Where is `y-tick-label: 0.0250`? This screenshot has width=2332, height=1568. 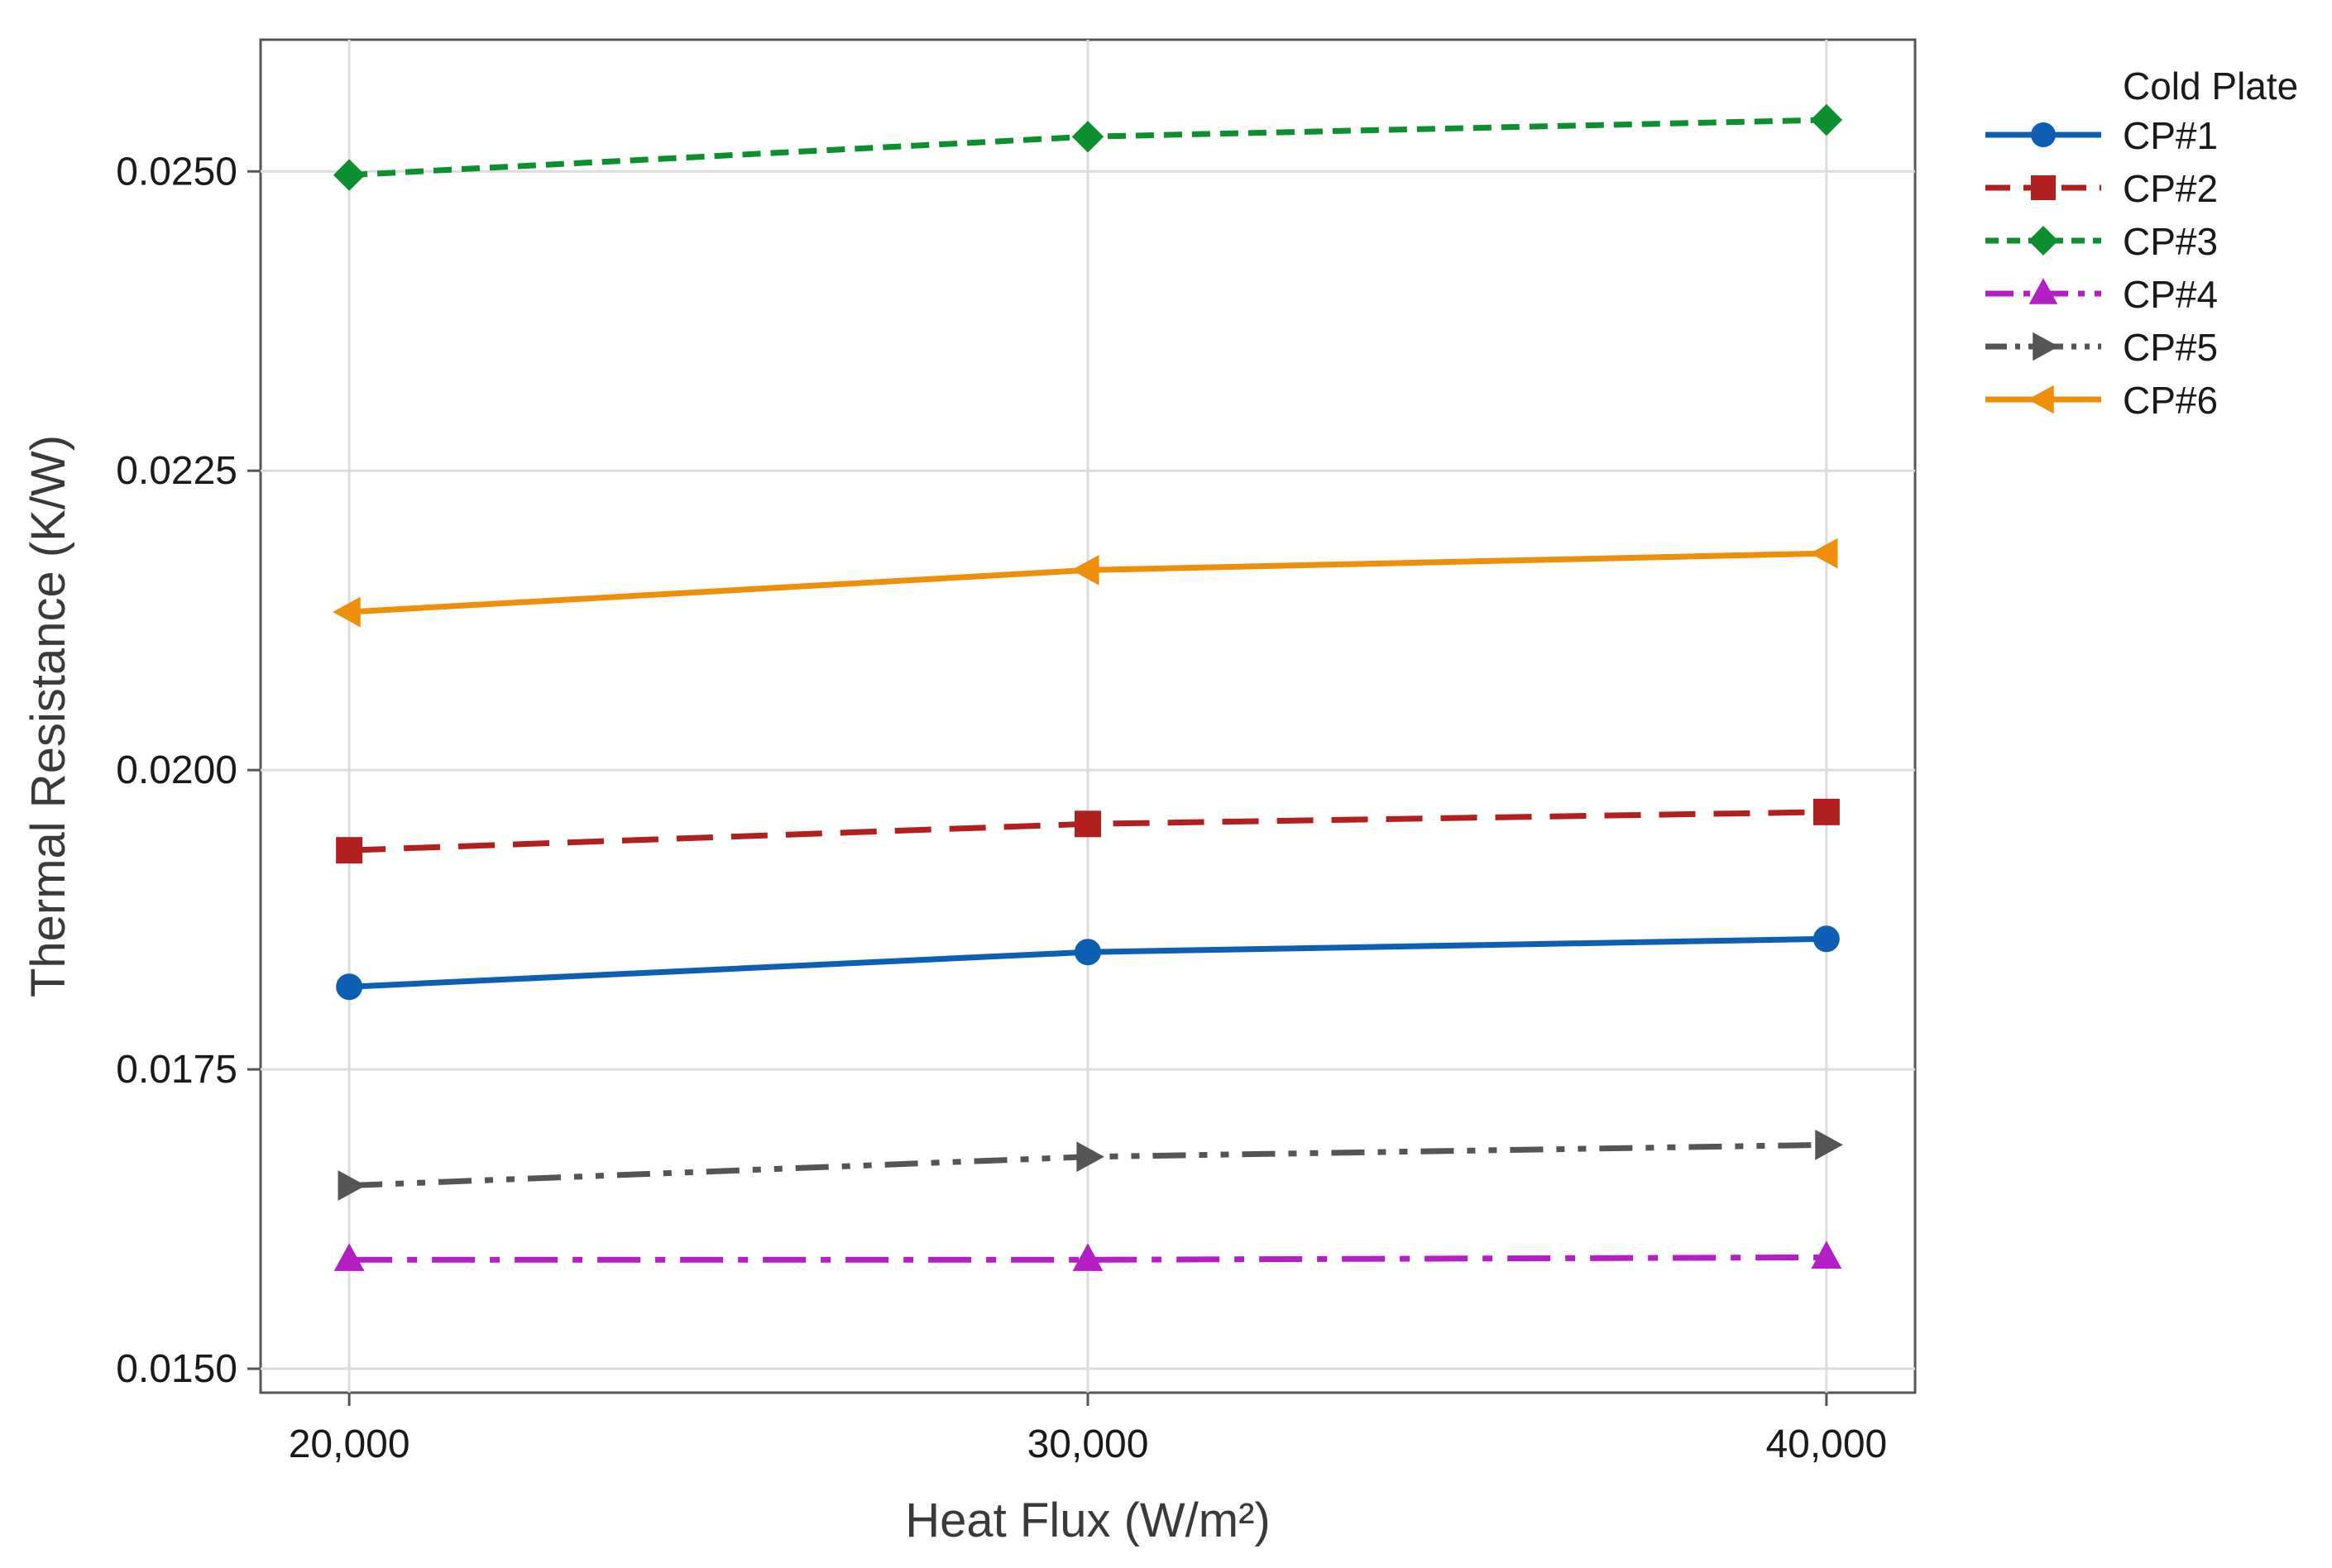
y-tick-label: 0.0250 is located at coordinates (176, 172).